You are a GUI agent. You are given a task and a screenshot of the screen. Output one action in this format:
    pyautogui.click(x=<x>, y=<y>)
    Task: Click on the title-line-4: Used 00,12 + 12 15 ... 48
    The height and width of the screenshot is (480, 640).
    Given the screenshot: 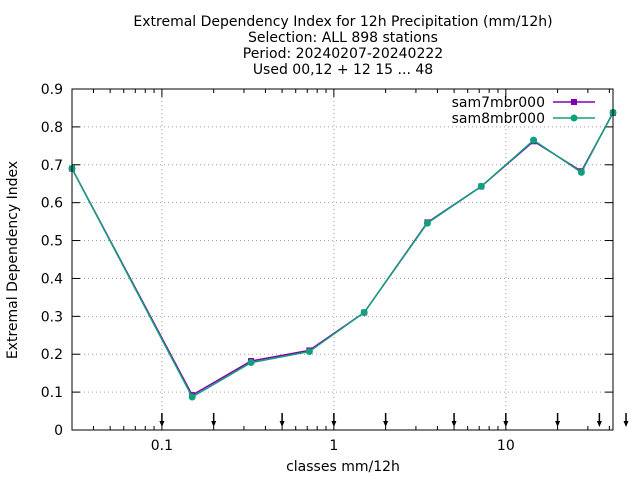 What is the action you would take?
    pyautogui.click(x=343, y=70)
    